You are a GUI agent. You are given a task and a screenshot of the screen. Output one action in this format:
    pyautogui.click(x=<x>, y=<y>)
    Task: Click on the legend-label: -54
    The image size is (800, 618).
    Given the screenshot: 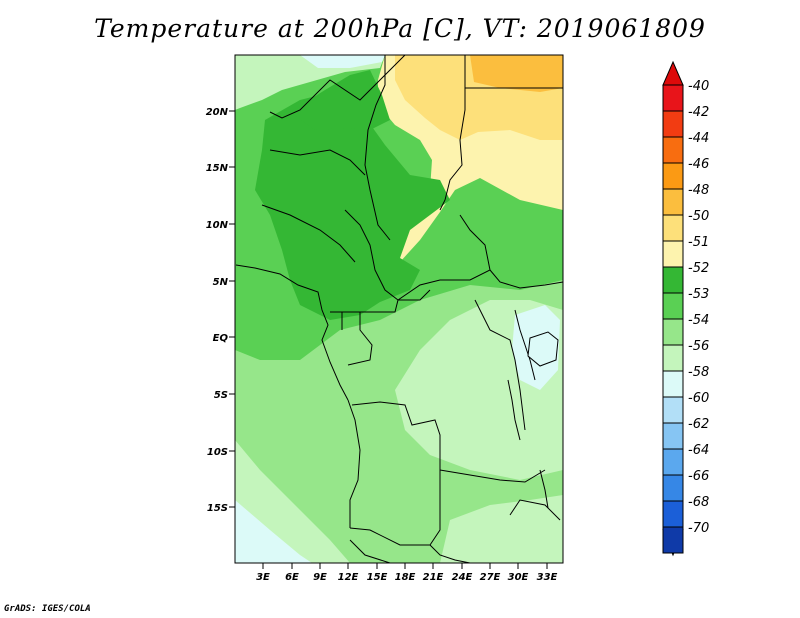 What is the action you would take?
    pyautogui.click(x=698, y=320)
    